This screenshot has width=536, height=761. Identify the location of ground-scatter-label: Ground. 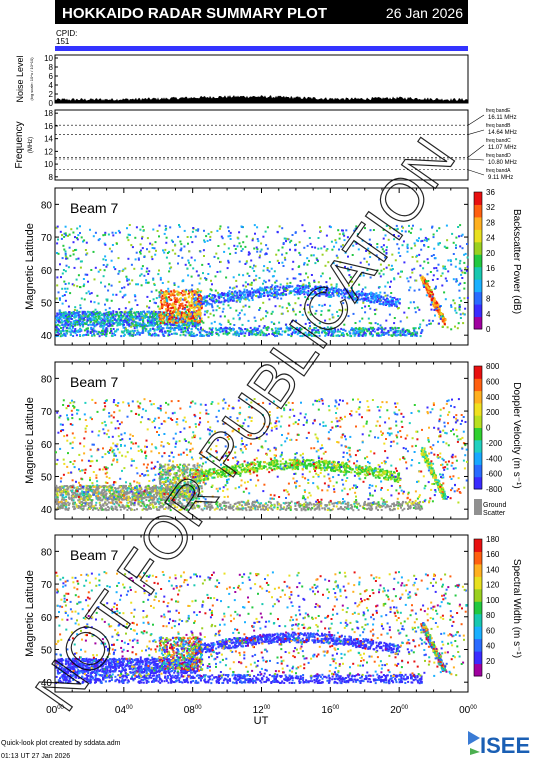
(494, 505).